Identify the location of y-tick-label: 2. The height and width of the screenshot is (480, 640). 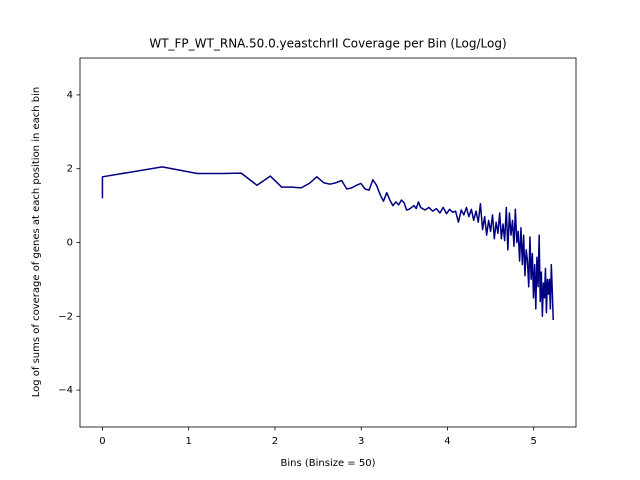
(70, 169).